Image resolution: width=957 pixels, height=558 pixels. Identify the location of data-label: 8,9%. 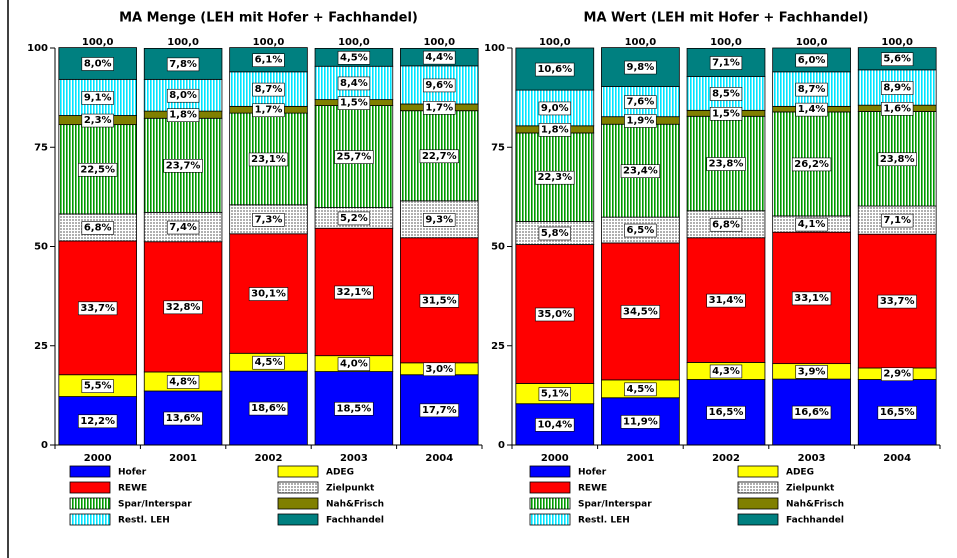
(897, 88).